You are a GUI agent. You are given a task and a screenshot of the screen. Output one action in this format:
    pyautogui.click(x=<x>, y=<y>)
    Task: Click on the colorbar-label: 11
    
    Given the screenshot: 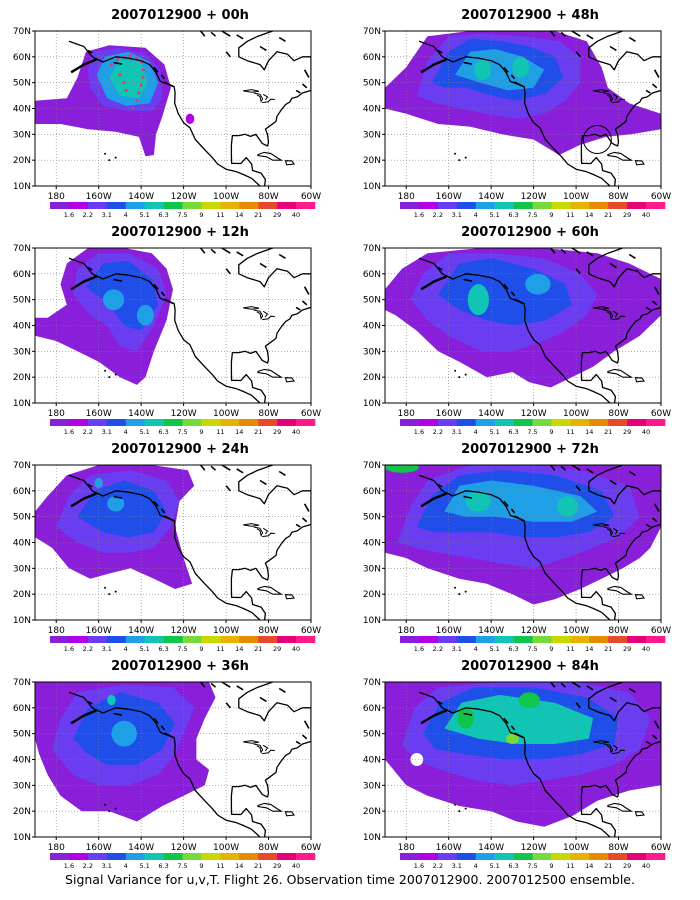 What is the action you would take?
    pyautogui.click(x=570, y=432)
    